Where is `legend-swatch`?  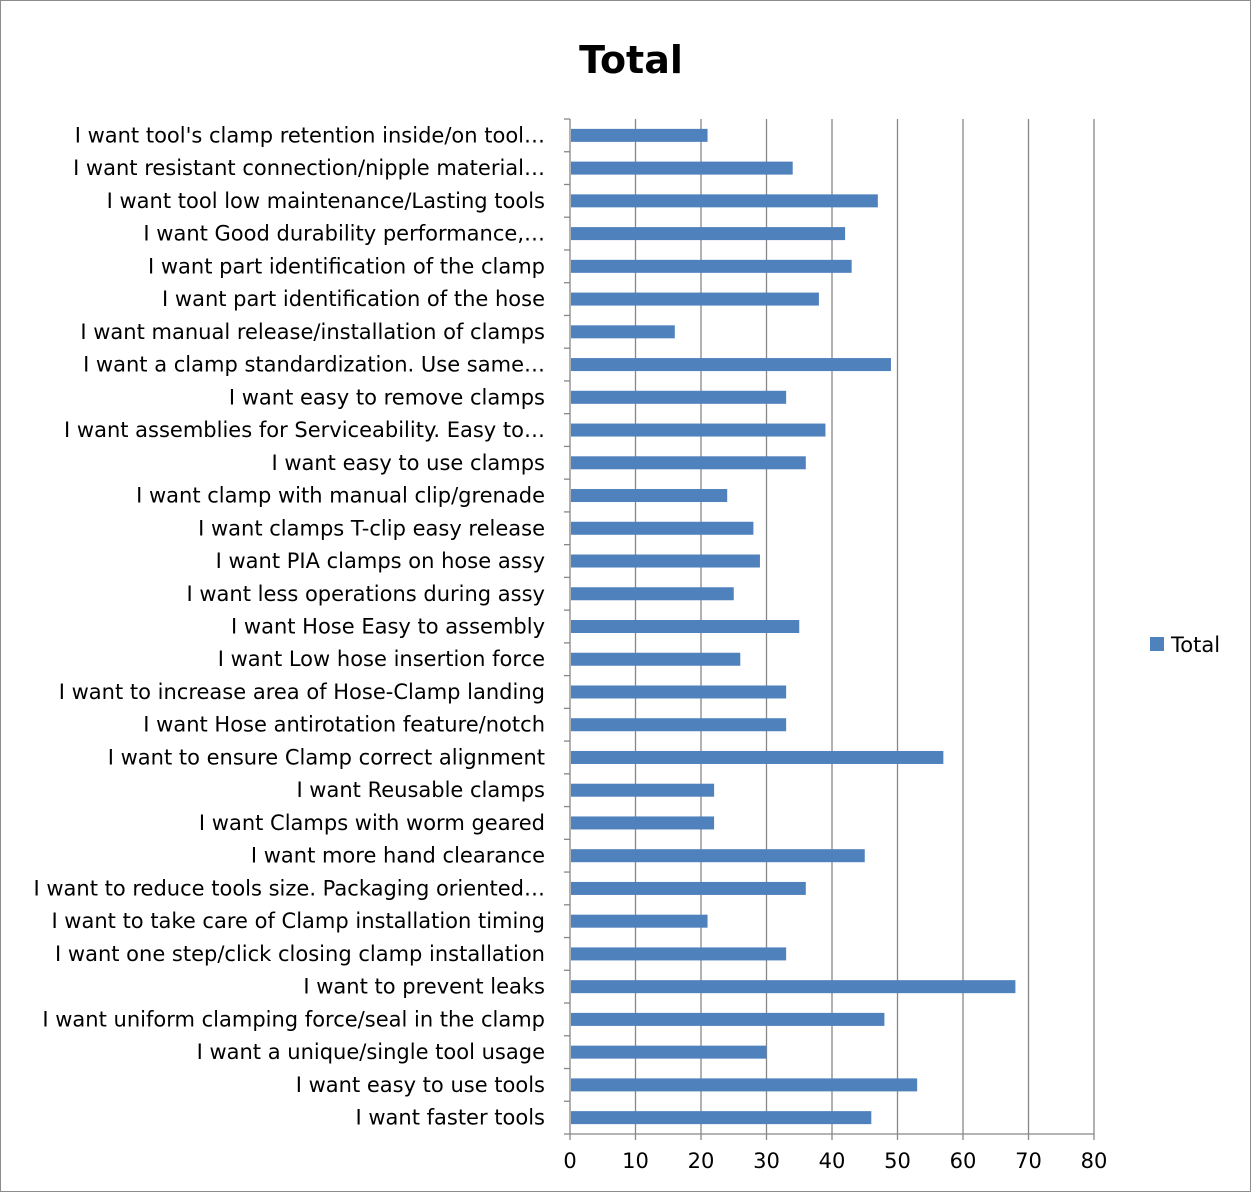 legend-swatch is located at coordinates (1157, 644).